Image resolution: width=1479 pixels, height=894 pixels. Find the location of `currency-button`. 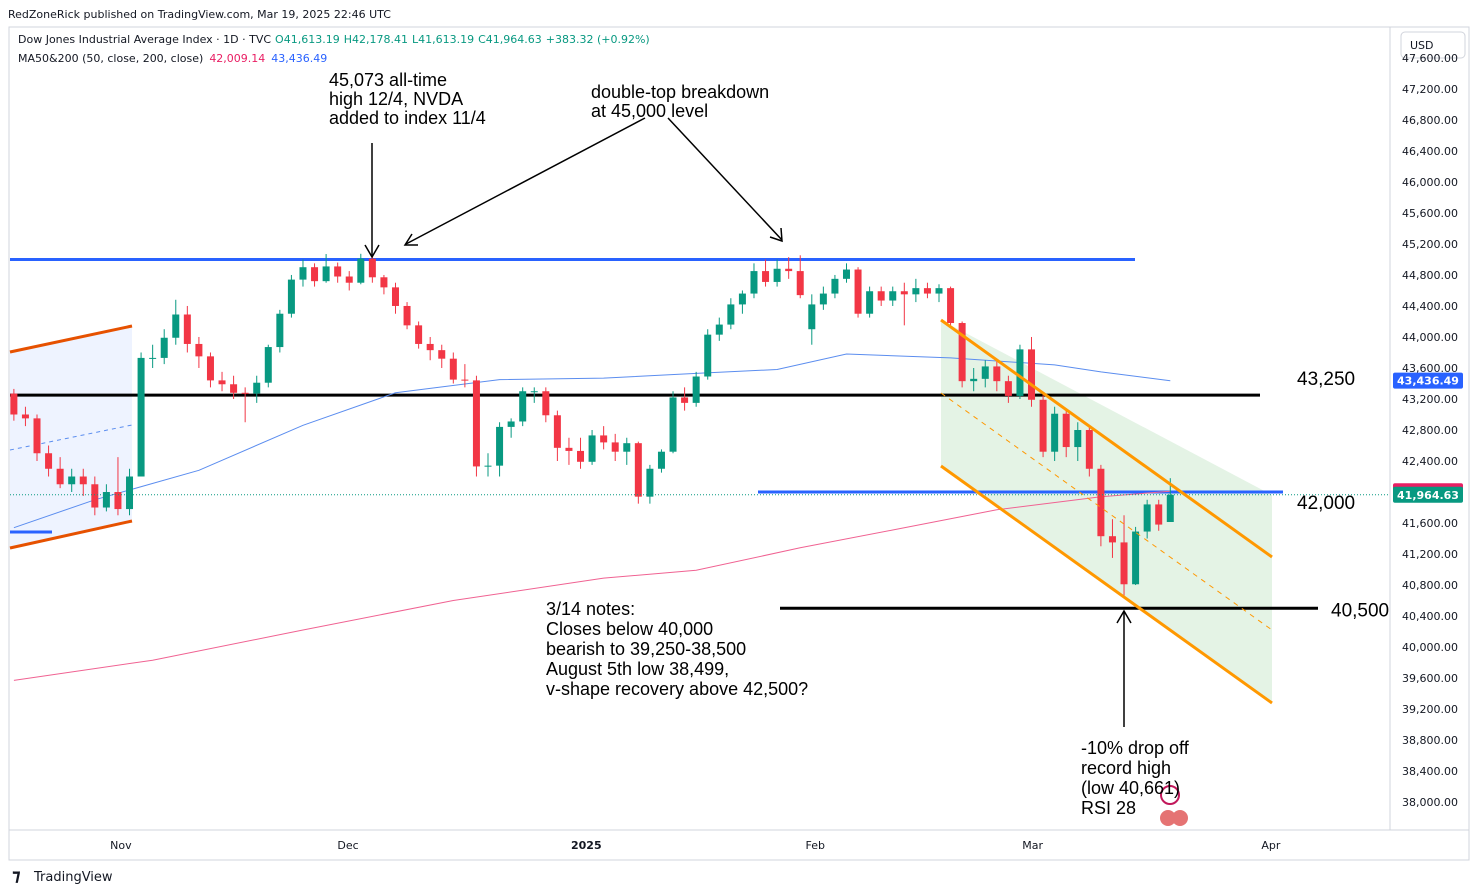

currency-button is located at coordinates (1433, 45).